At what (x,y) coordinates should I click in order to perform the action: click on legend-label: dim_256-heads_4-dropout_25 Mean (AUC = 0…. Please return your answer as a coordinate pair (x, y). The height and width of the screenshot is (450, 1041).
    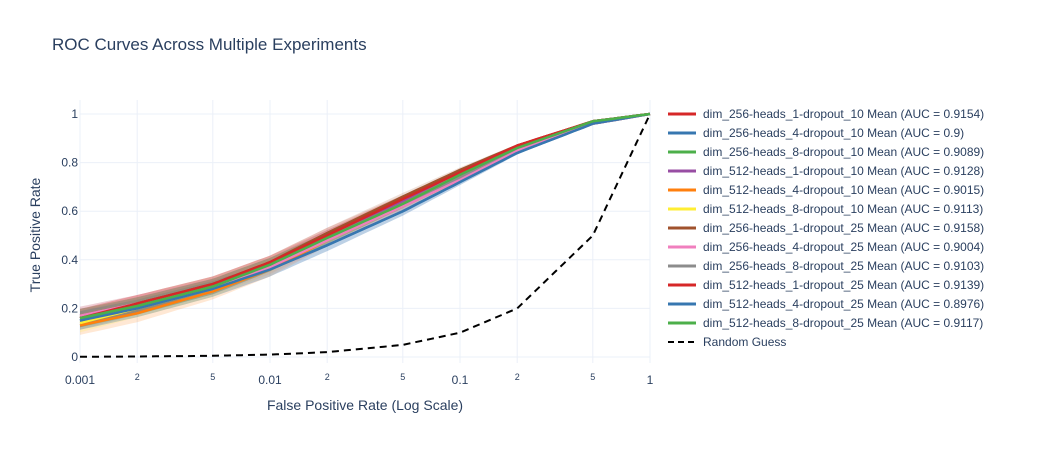
    Looking at the image, I should click on (843, 247).